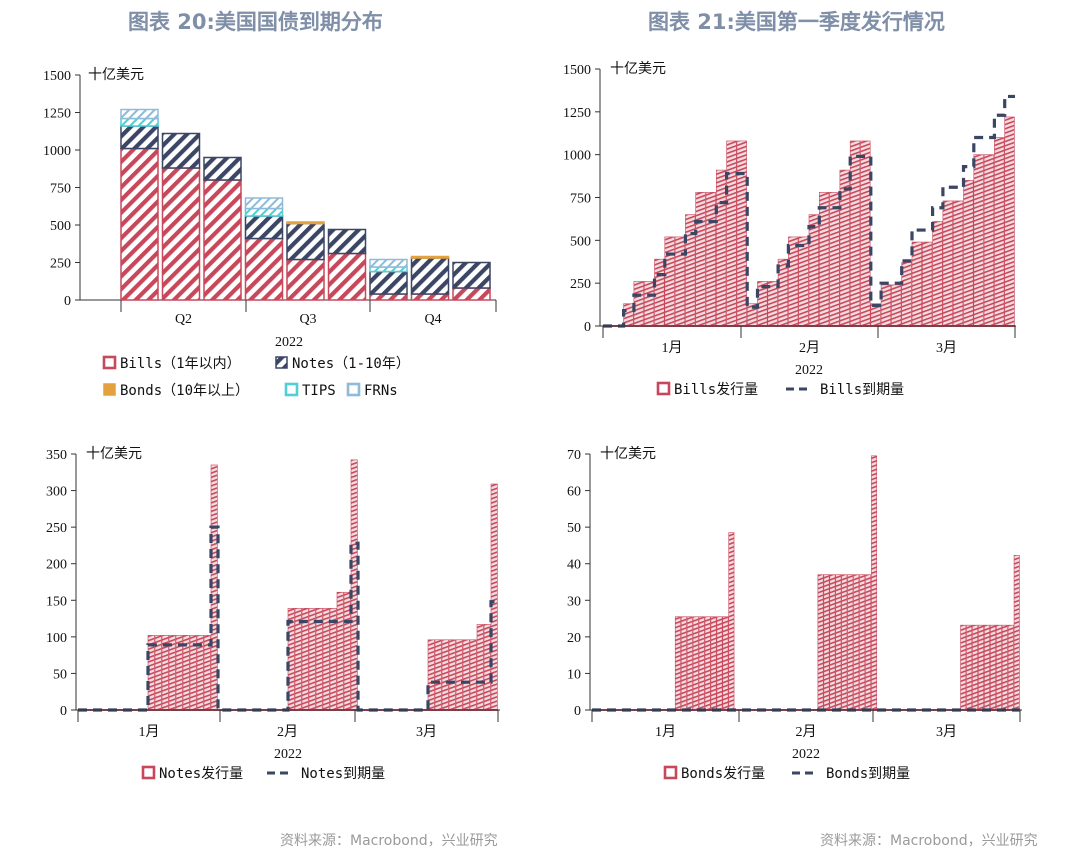 This screenshot has width=1080, height=863. I want to click on legend-label: Bills到期量, so click(862, 390).